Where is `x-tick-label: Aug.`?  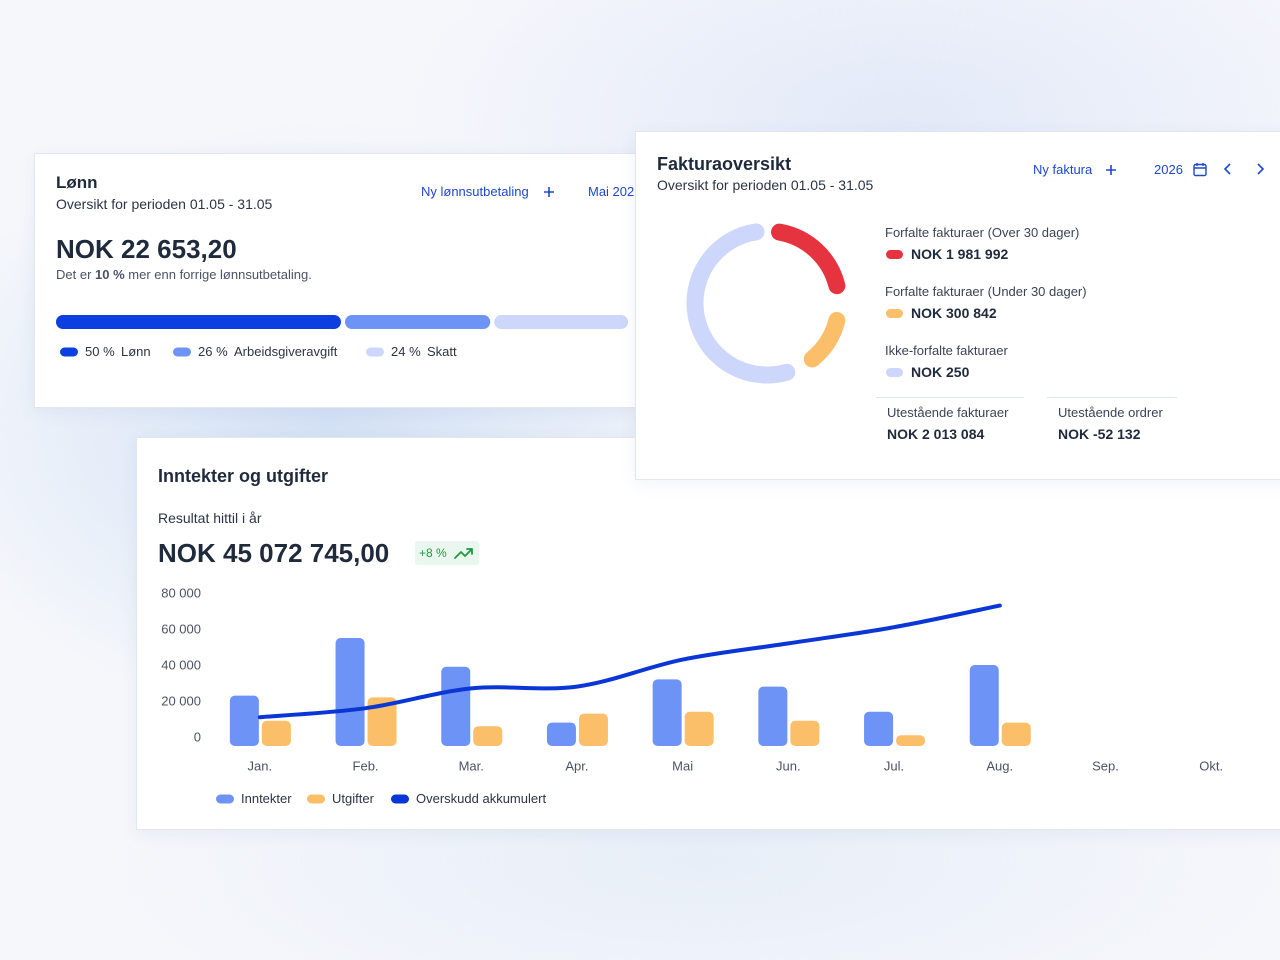 x-tick-label: Aug. is located at coordinates (999, 765).